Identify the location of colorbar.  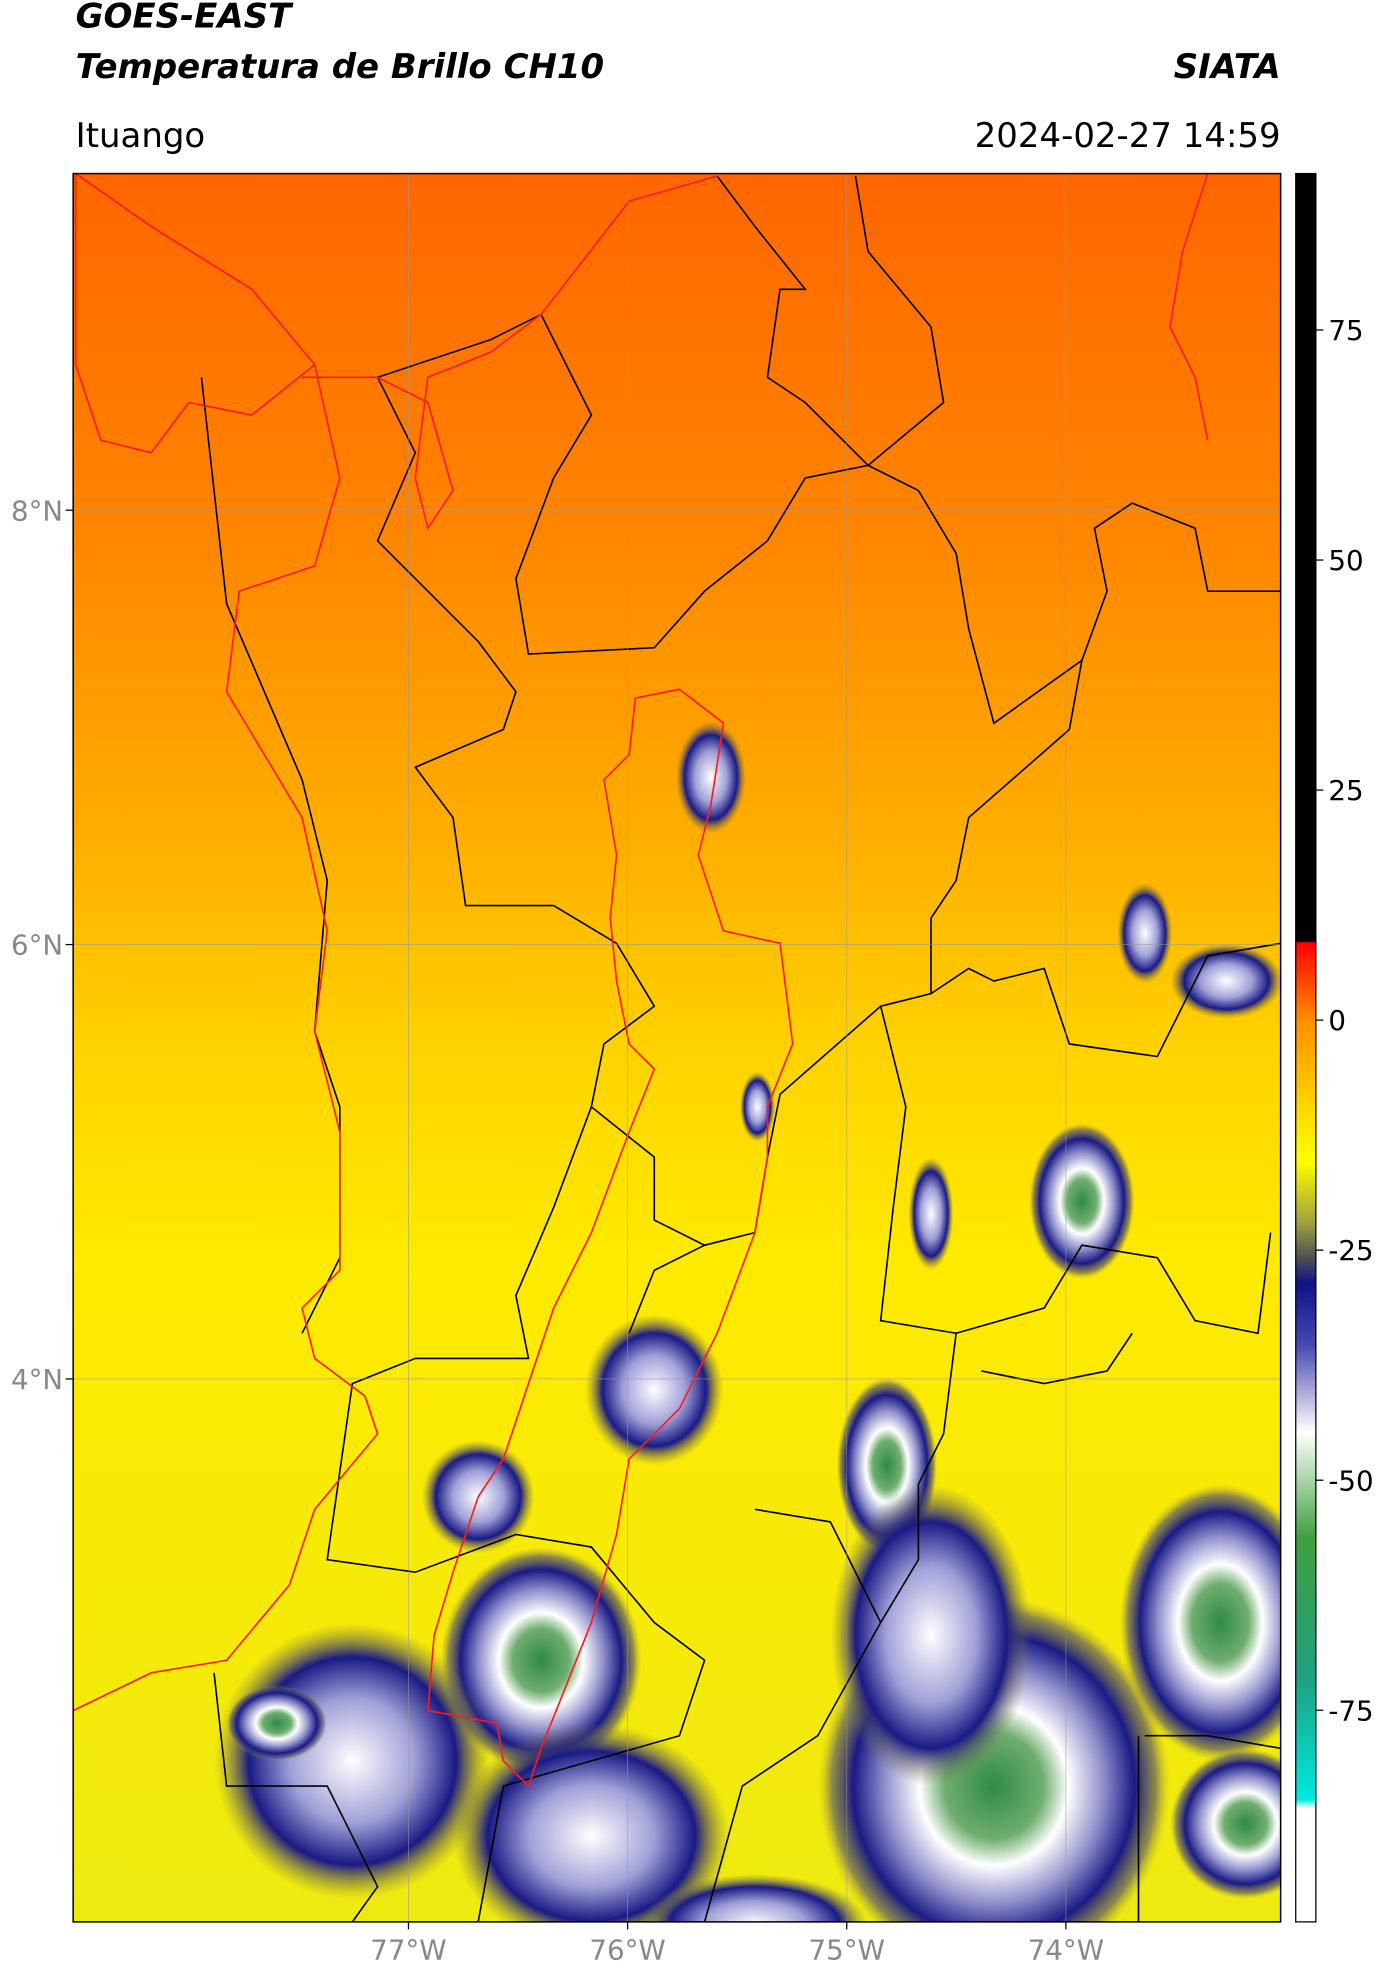
(1306, 1047).